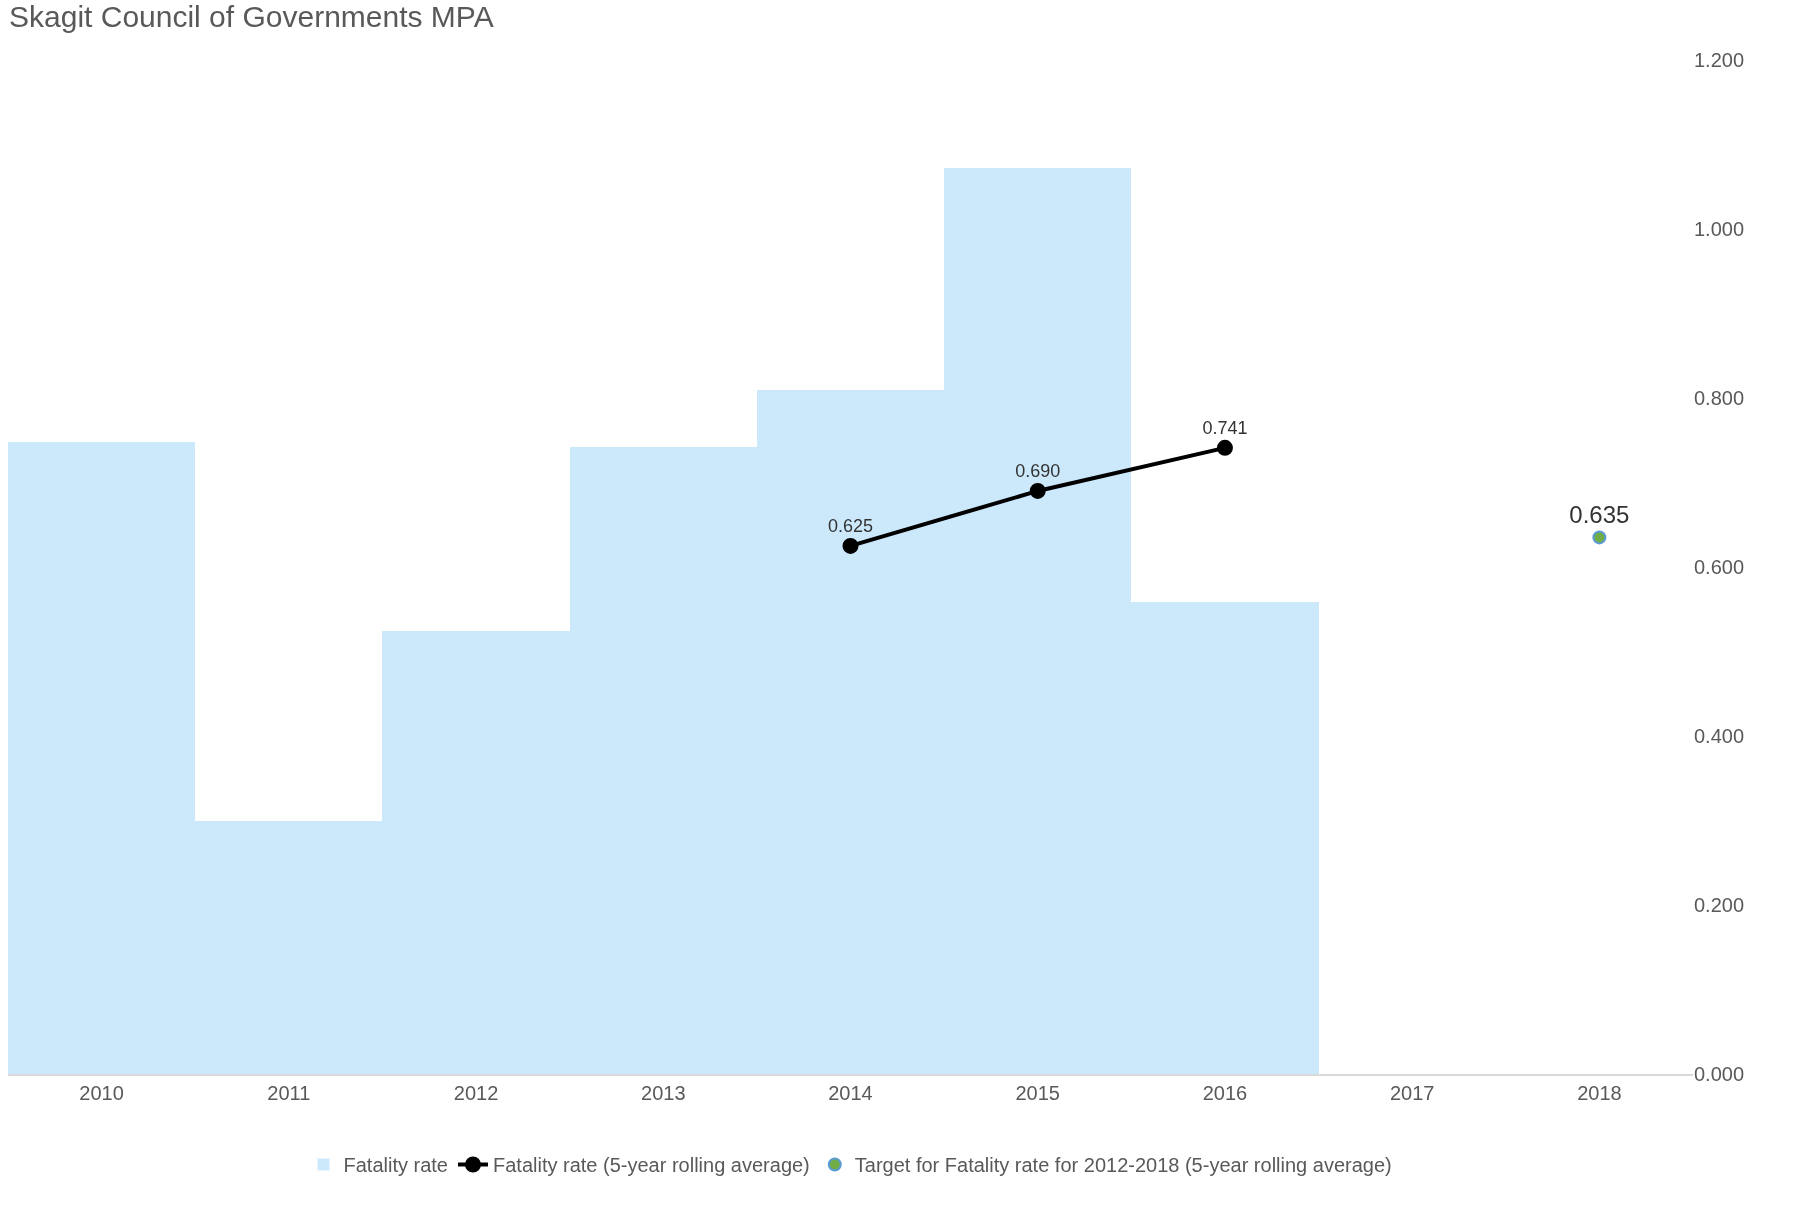  What do you see at coordinates (651, 1165) in the screenshot?
I see `legend-label: Fatality rate (5-year rolling average)` at bounding box center [651, 1165].